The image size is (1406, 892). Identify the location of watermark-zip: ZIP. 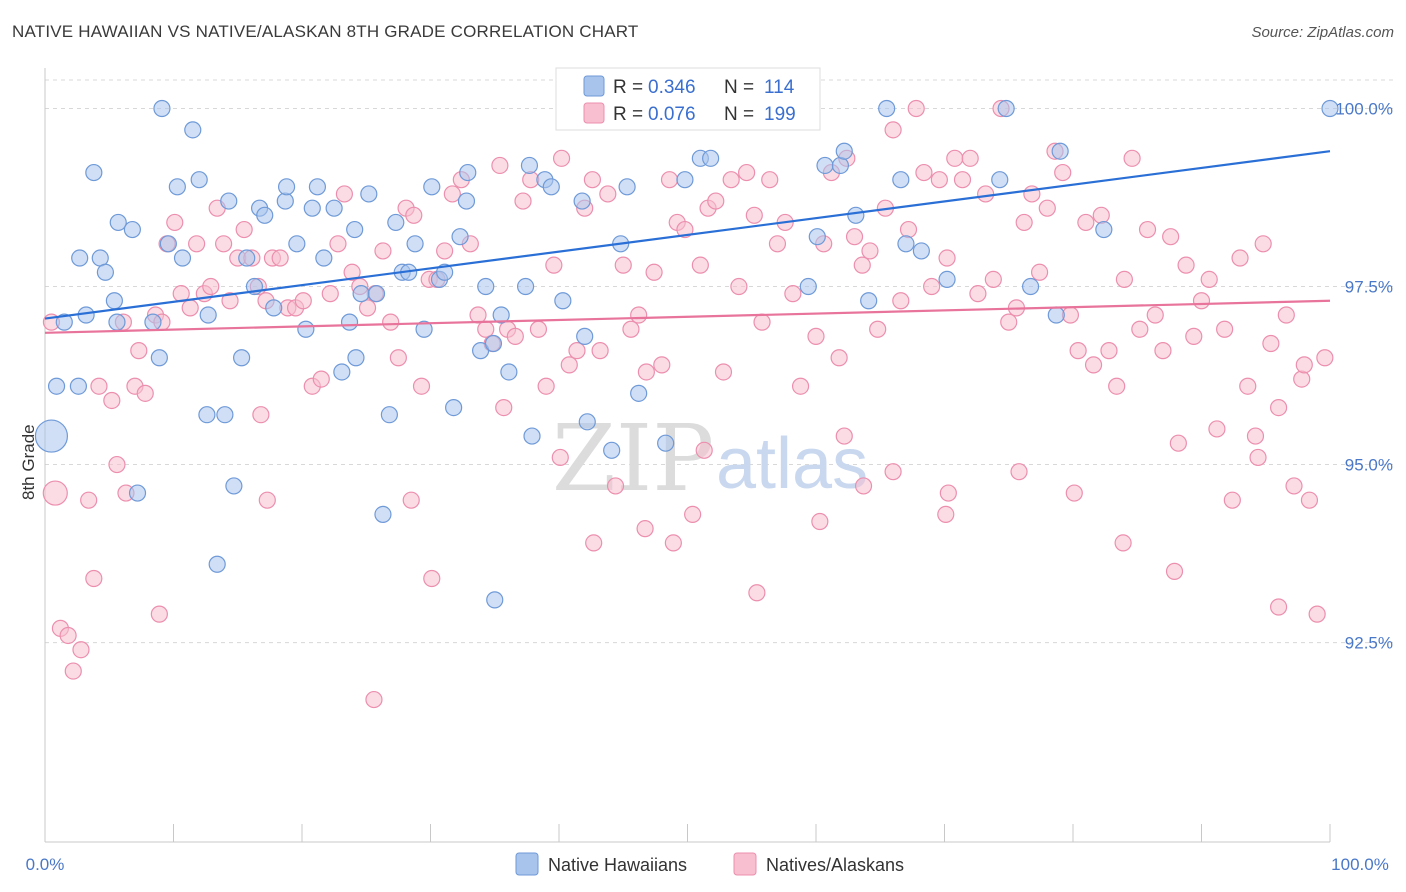
(633, 458).